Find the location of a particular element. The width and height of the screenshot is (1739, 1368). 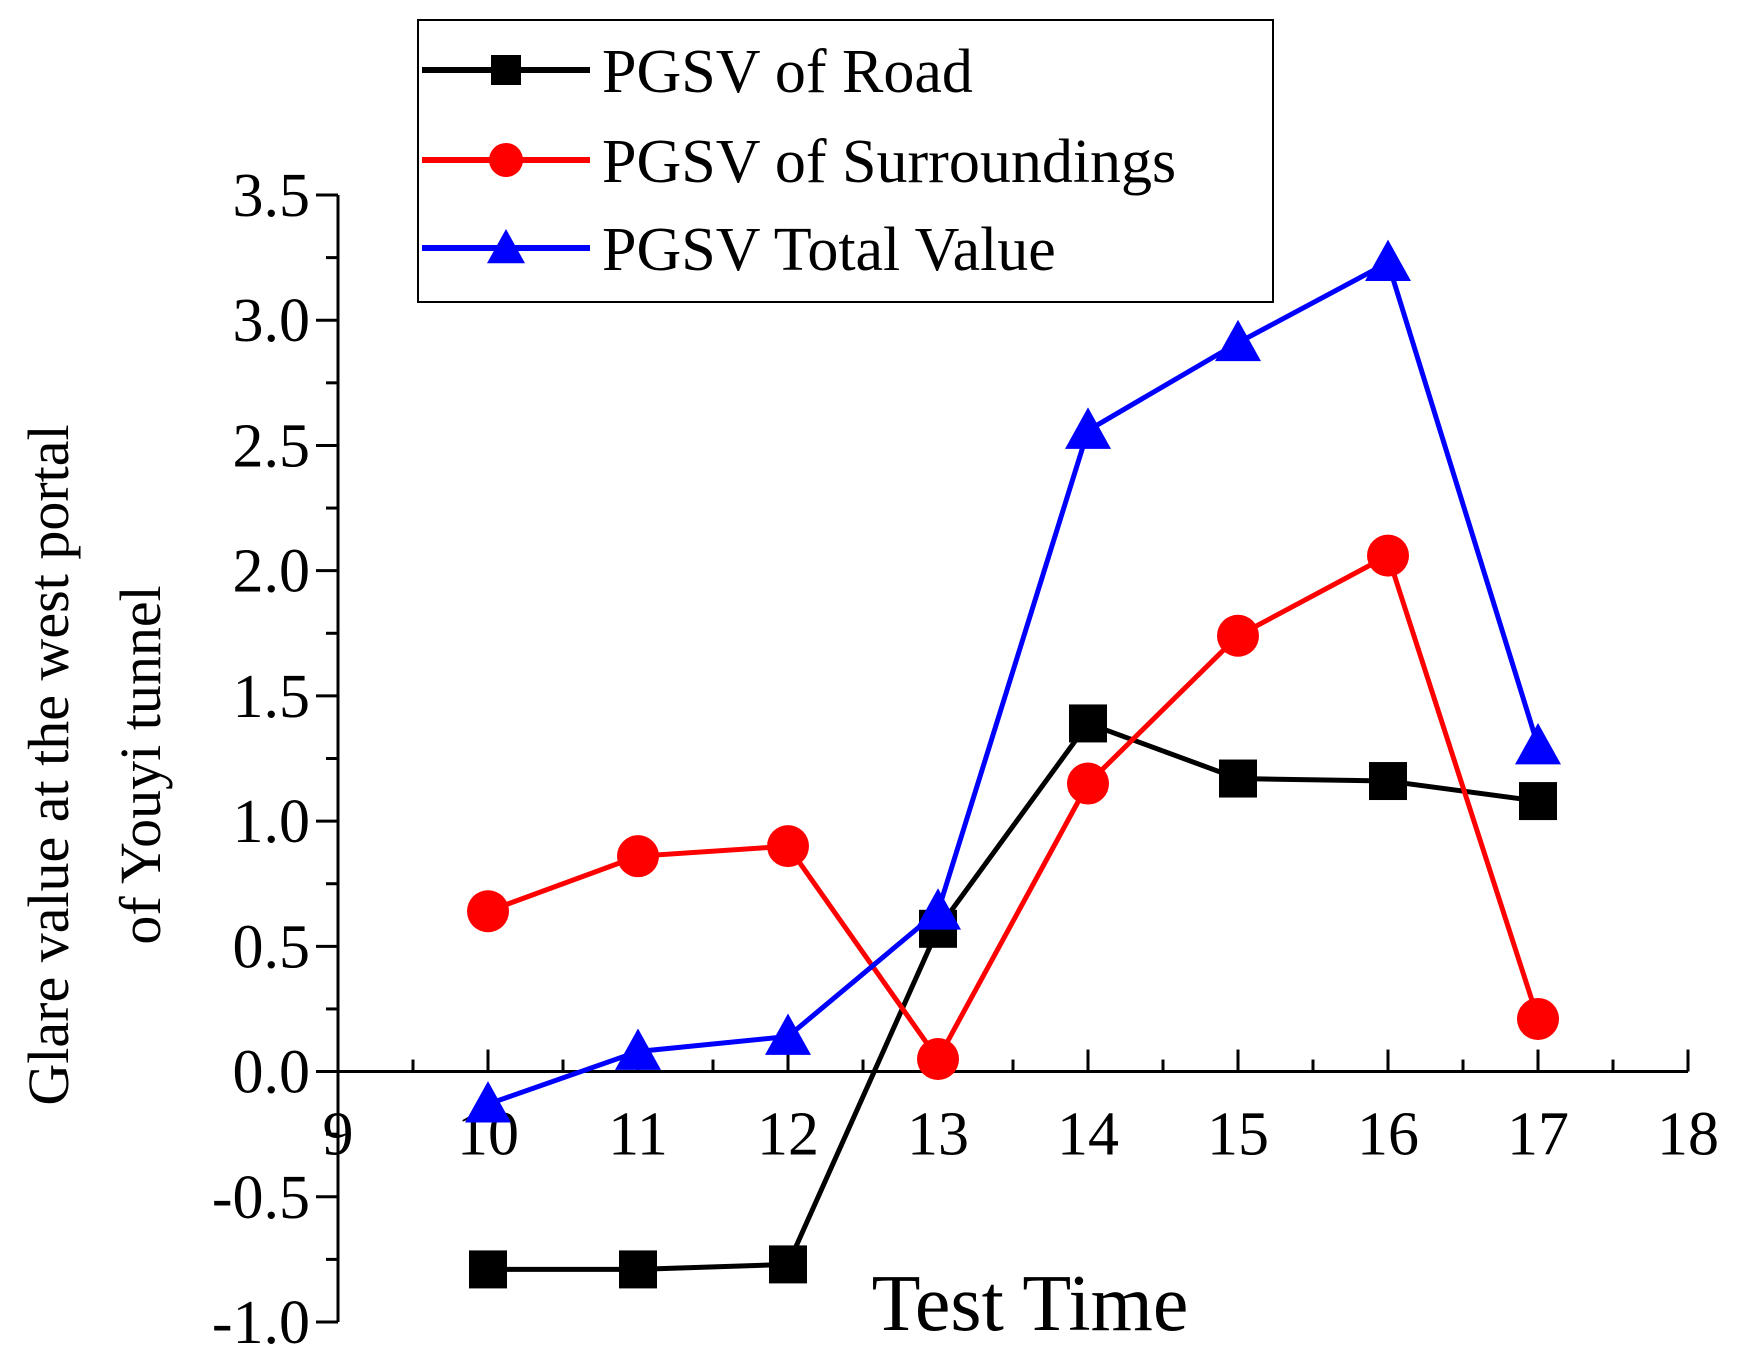

legend-item: PGSV of Road is located at coordinates (697, 72).